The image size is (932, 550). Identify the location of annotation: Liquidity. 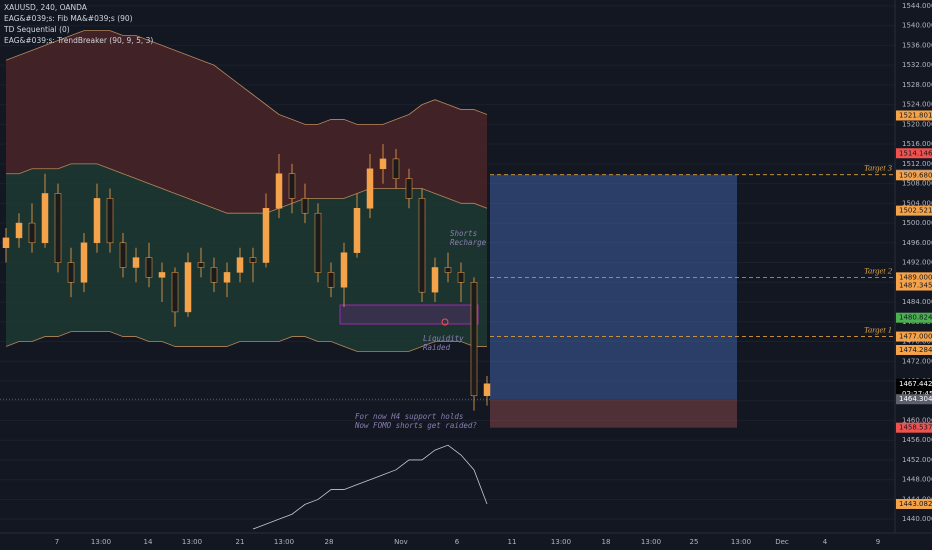
(443, 338).